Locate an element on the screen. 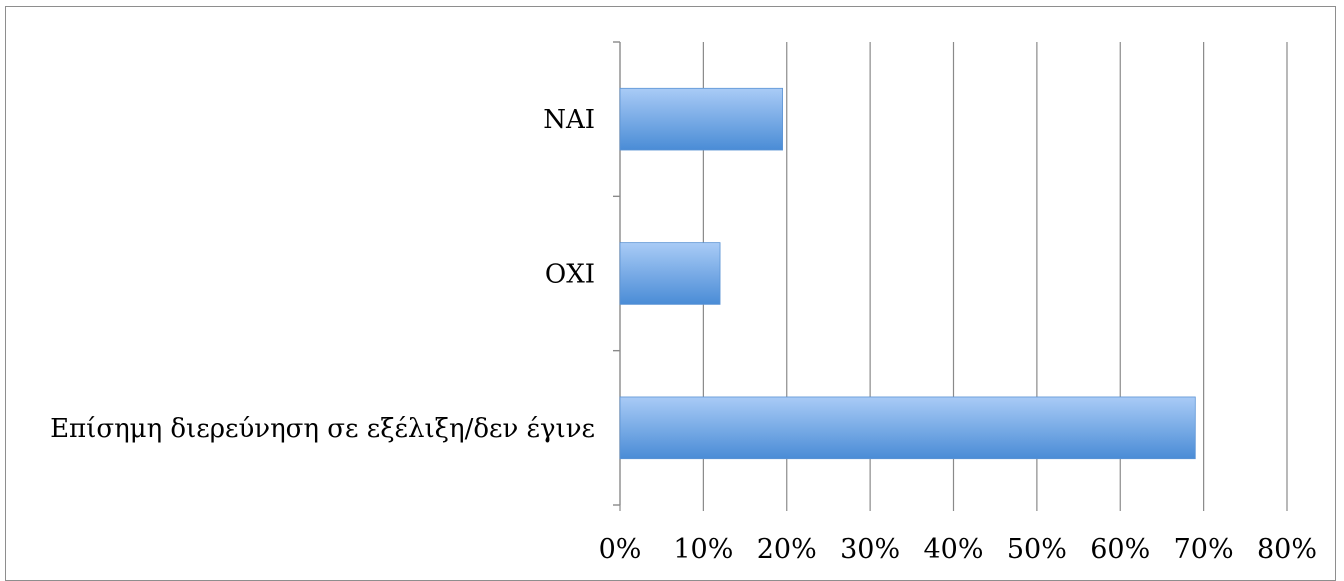  x-tick-label: 20% is located at coordinates (787, 549).